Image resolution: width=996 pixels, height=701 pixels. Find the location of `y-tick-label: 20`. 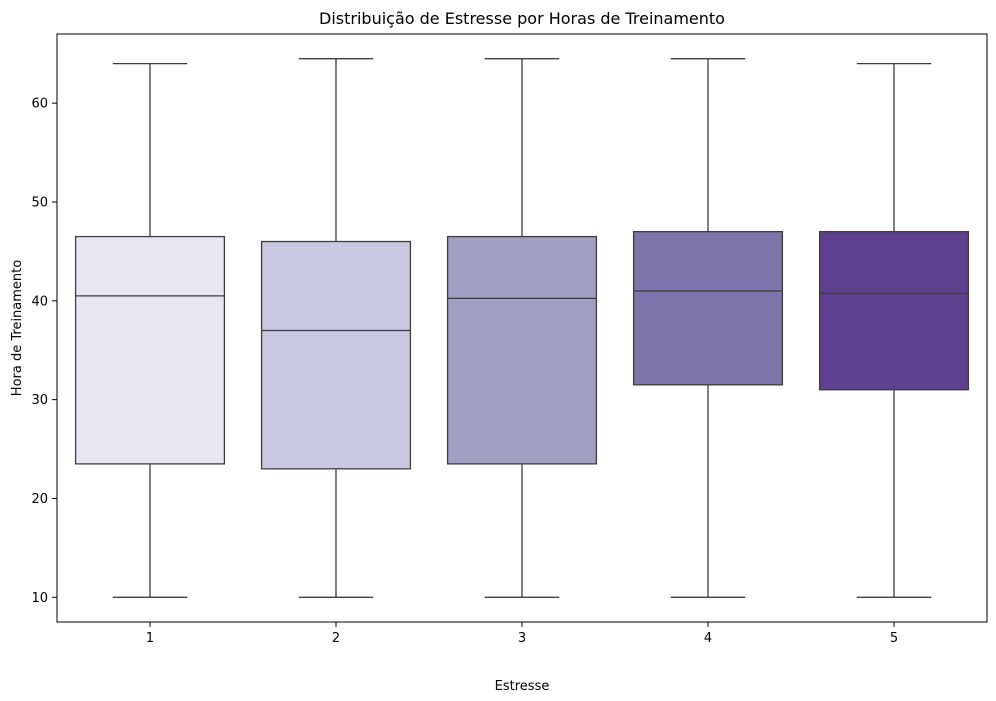

y-tick-label: 20 is located at coordinates (39, 499).